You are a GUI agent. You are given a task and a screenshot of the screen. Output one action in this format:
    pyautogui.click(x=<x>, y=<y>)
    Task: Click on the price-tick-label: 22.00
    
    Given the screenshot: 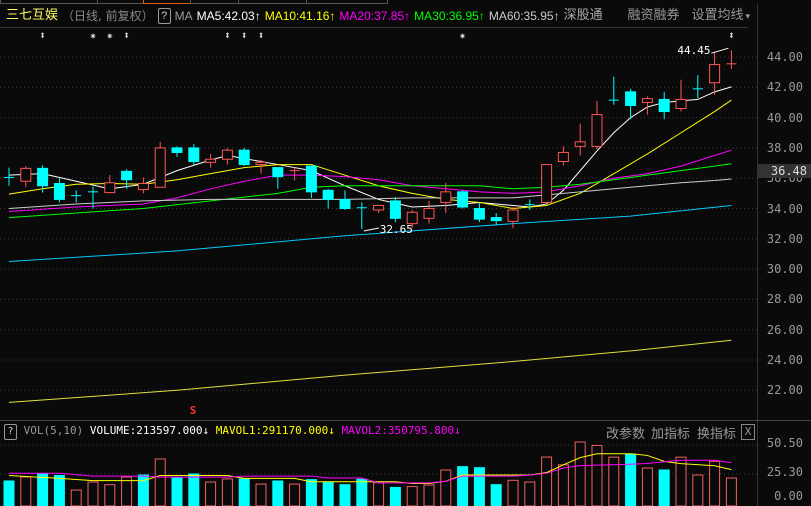 What is the action you would take?
    pyautogui.click(x=784, y=390)
    